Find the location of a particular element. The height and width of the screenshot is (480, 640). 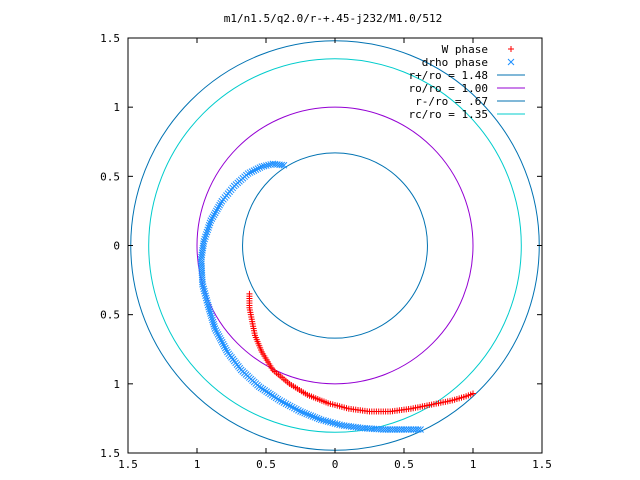

y-tick-label: 1 is located at coordinates (116, 107).